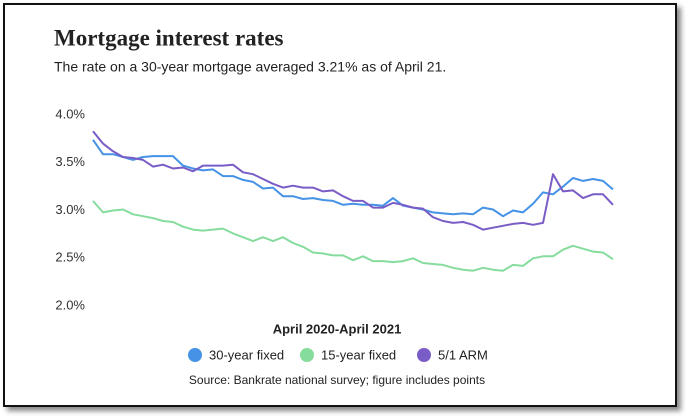 The image size is (688, 420). I want to click on y-tick-label: 3.5%, so click(70, 161).